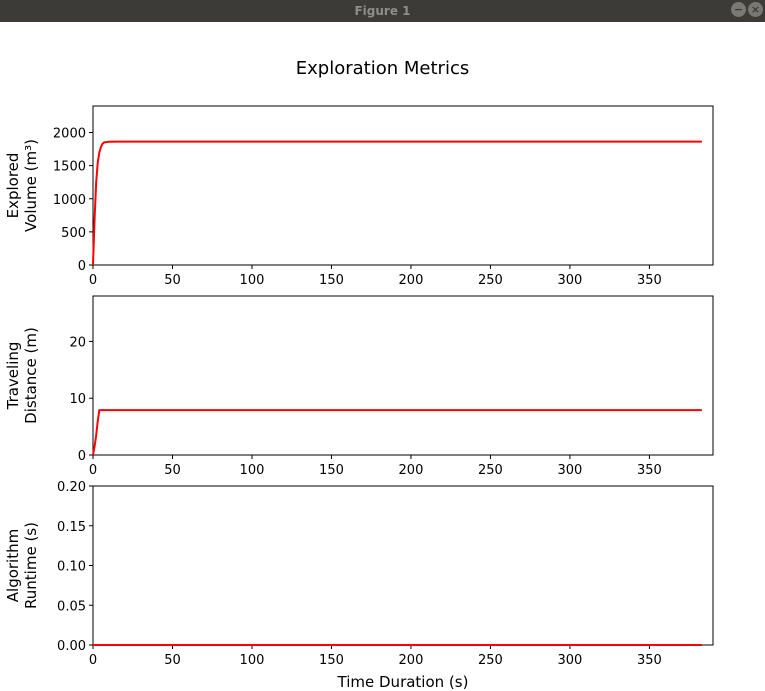 Image resolution: width=765 pixels, height=691 pixels. I want to click on y-tick-label: 0.15, so click(71, 527).